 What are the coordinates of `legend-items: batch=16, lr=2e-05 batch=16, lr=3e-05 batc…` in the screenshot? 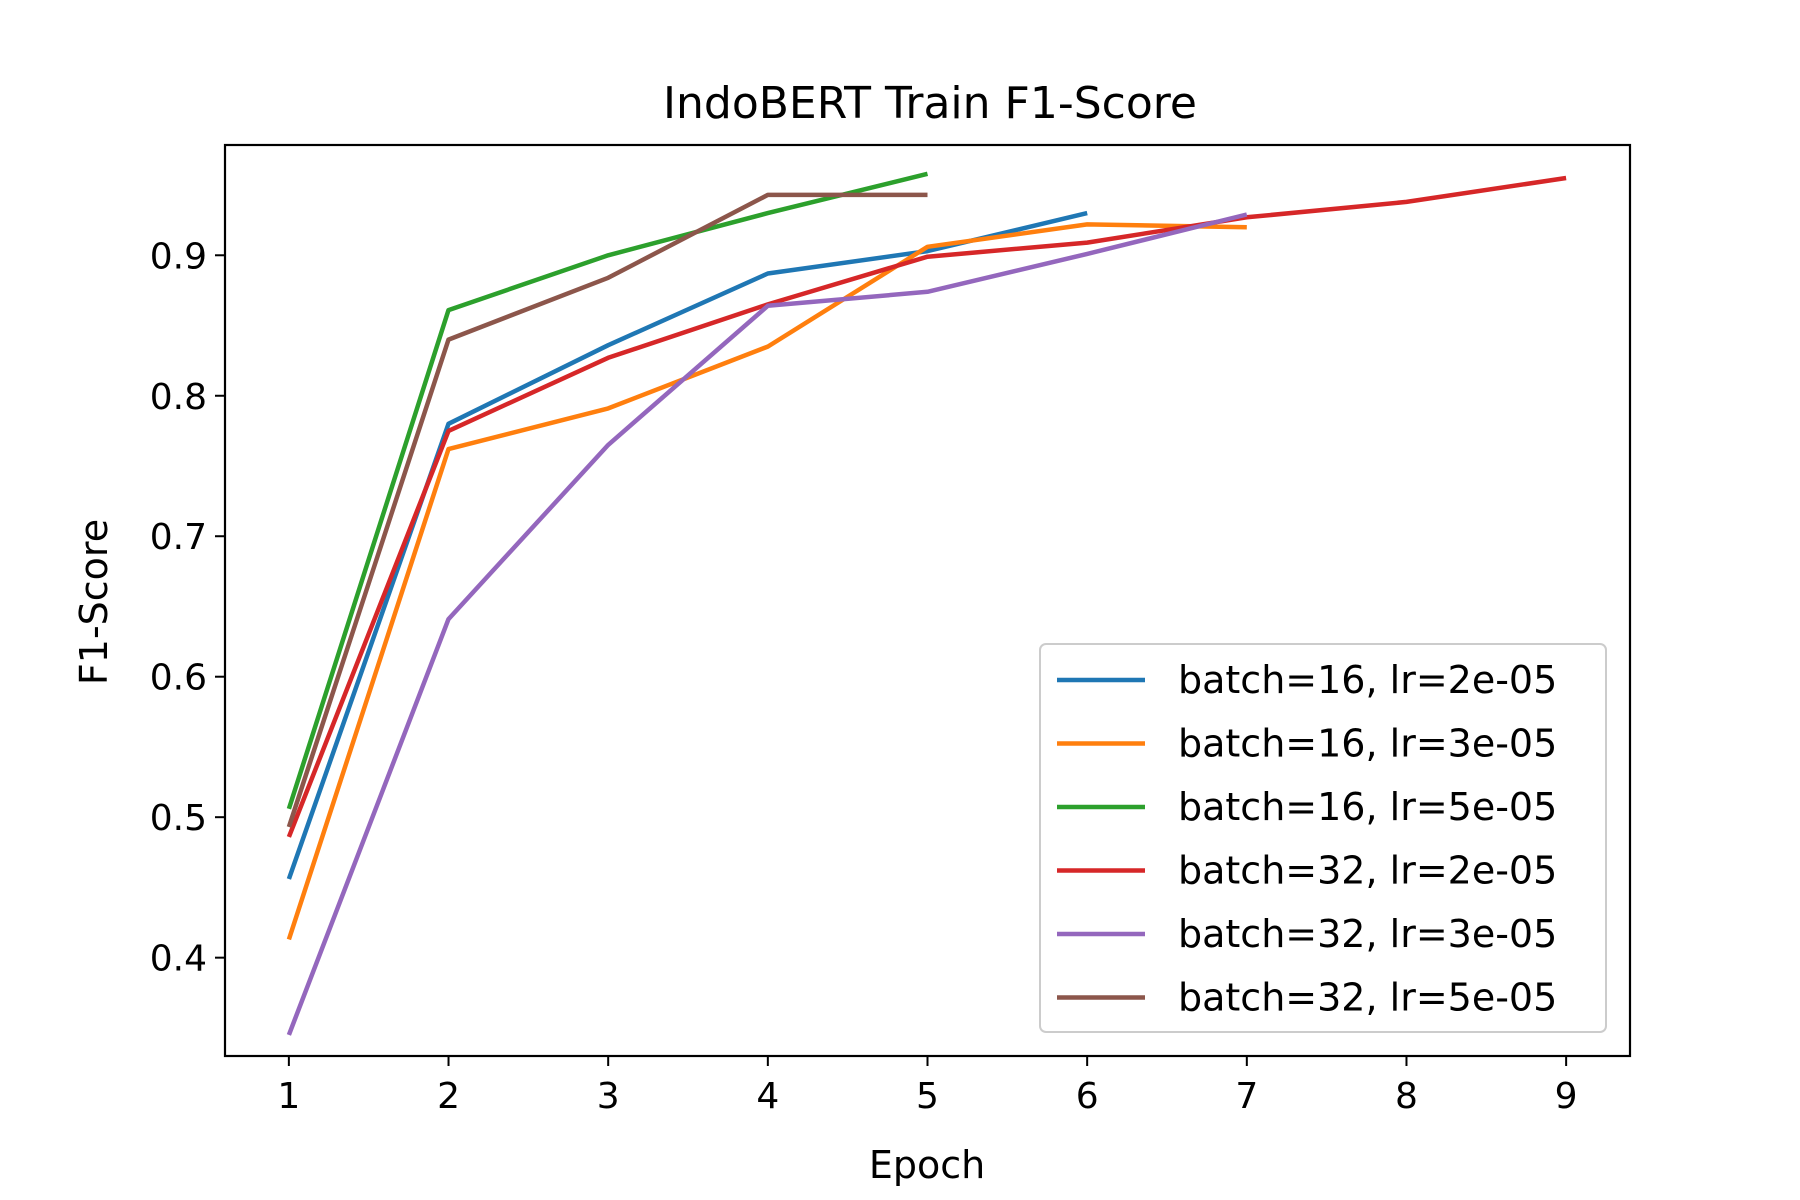 It's located at (1307, 839).